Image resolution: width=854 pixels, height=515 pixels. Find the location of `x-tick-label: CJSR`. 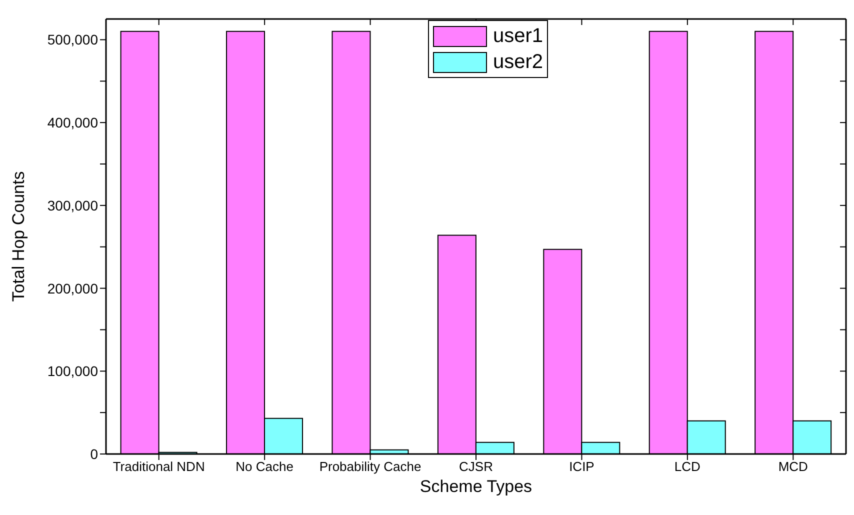

x-tick-label: CJSR is located at coordinates (476, 466).